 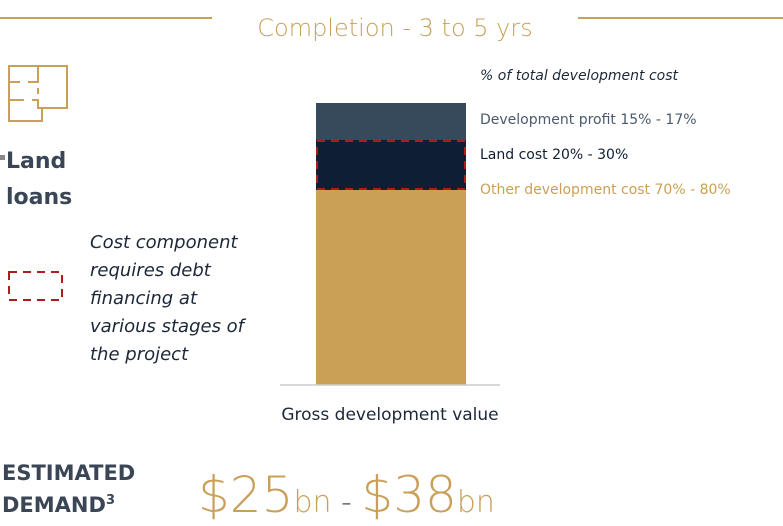 I want to click on demand-label: ESTIMATED, so click(x=68, y=473).